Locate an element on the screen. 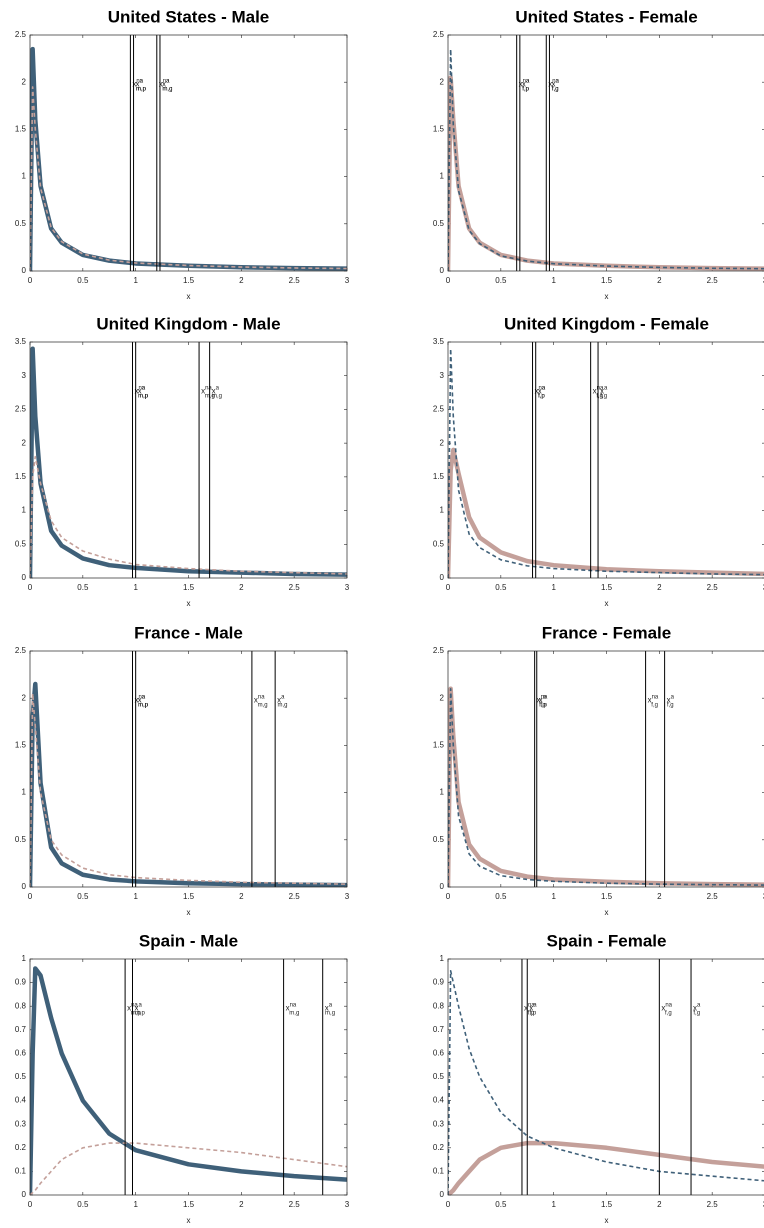  label-sub: m,p is located at coordinates (143, 705).